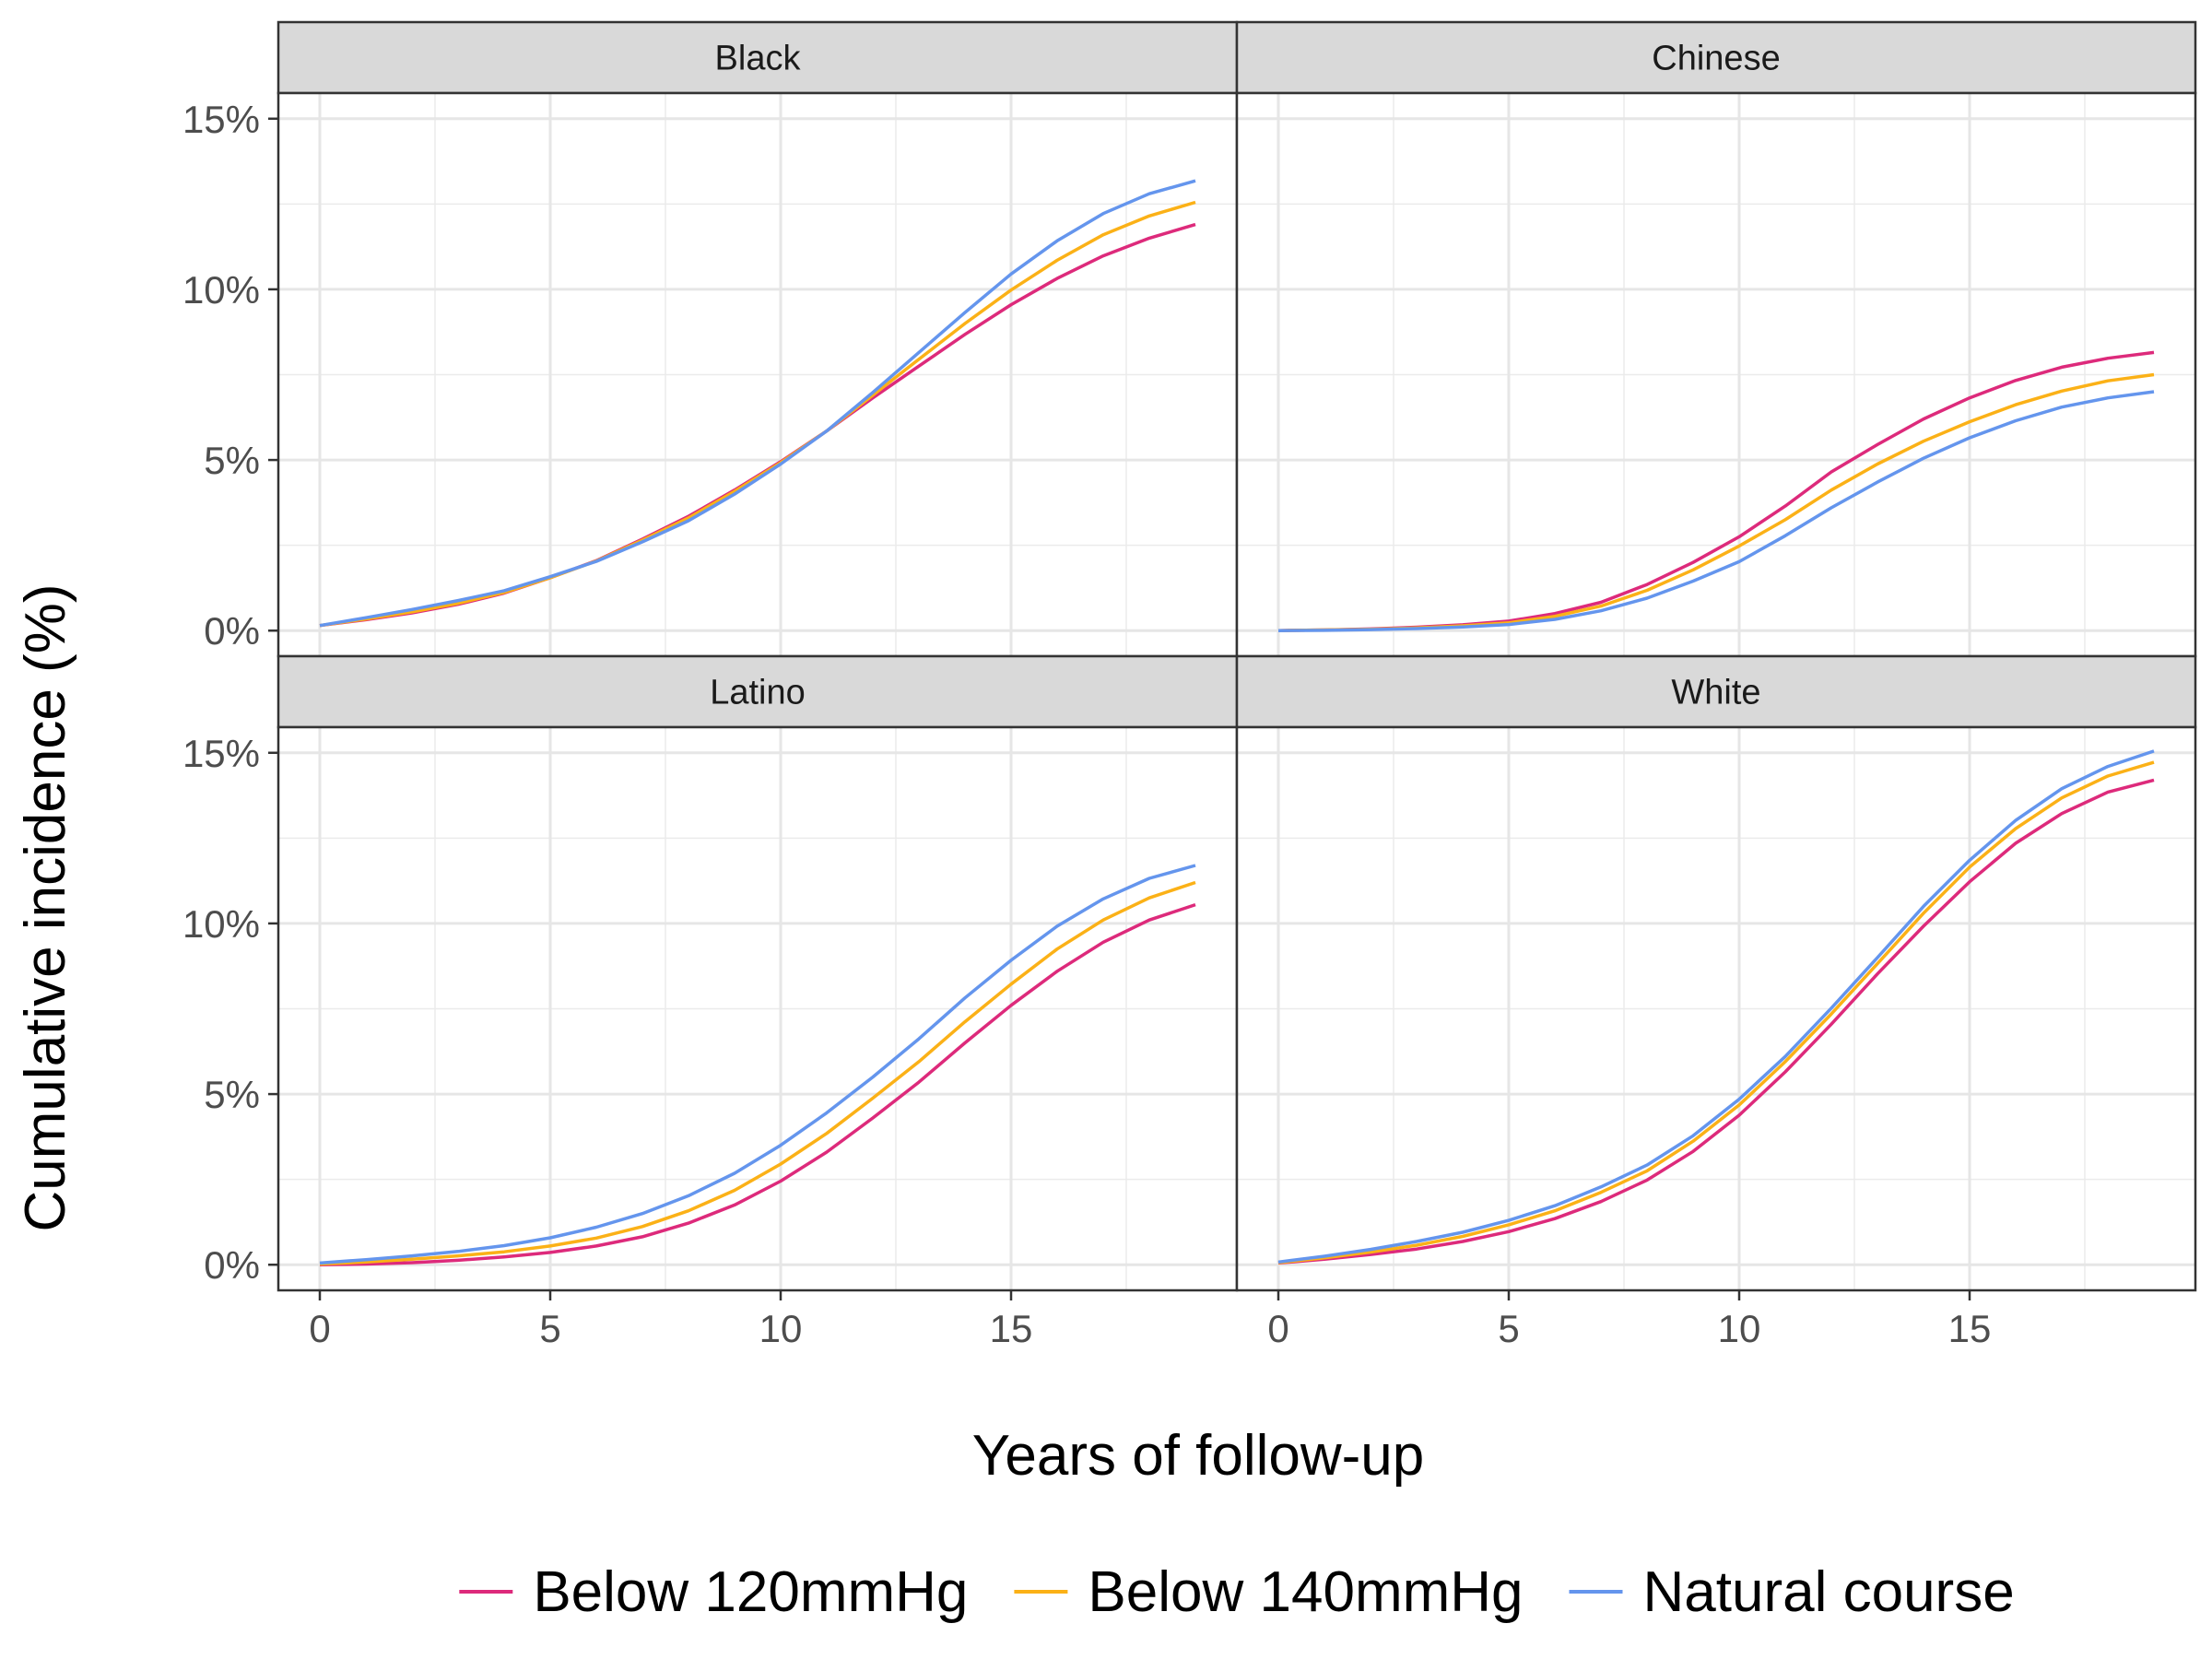  Describe the element at coordinates (757, 1084) in the screenshot. I see `panel-latino-line-below-120mmhg` at that location.